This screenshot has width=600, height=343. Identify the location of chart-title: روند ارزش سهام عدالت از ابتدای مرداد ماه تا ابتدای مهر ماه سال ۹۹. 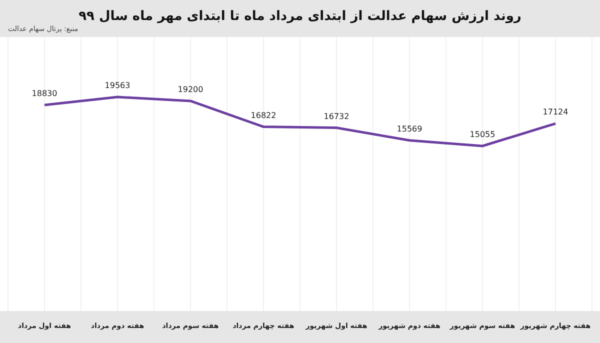
(300, 16).